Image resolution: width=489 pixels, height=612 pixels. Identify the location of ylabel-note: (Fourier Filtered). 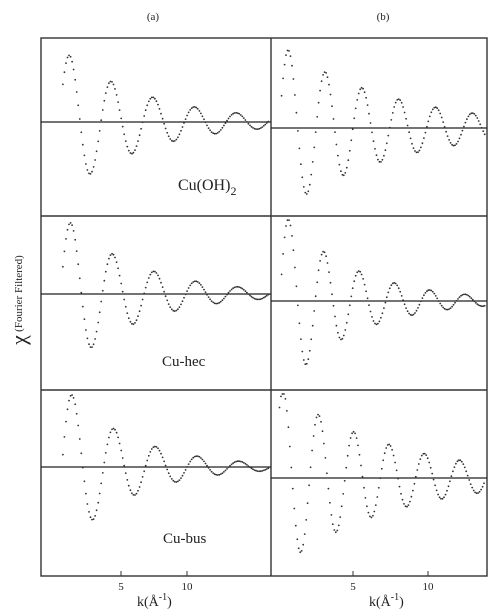
(19, 293).